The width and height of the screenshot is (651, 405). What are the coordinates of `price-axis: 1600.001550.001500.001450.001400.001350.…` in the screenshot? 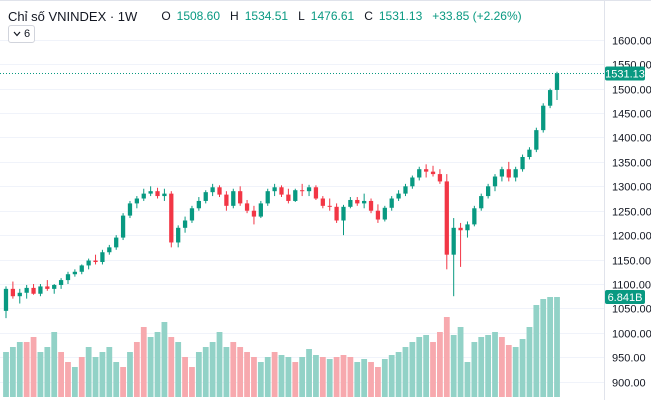 It's located at (631, 213).